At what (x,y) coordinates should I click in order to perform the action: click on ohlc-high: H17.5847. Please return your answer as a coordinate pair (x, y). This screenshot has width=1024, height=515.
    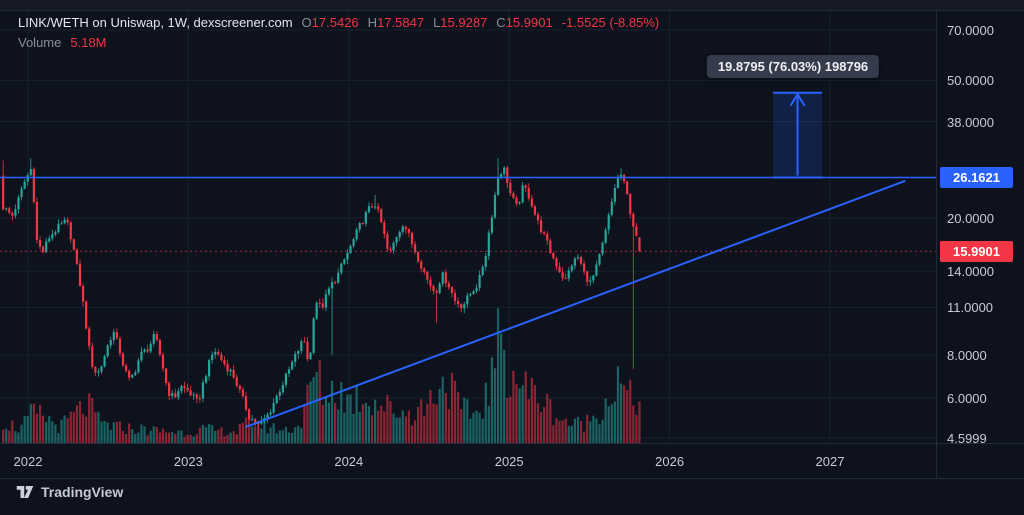
    Looking at the image, I should click on (396, 22).